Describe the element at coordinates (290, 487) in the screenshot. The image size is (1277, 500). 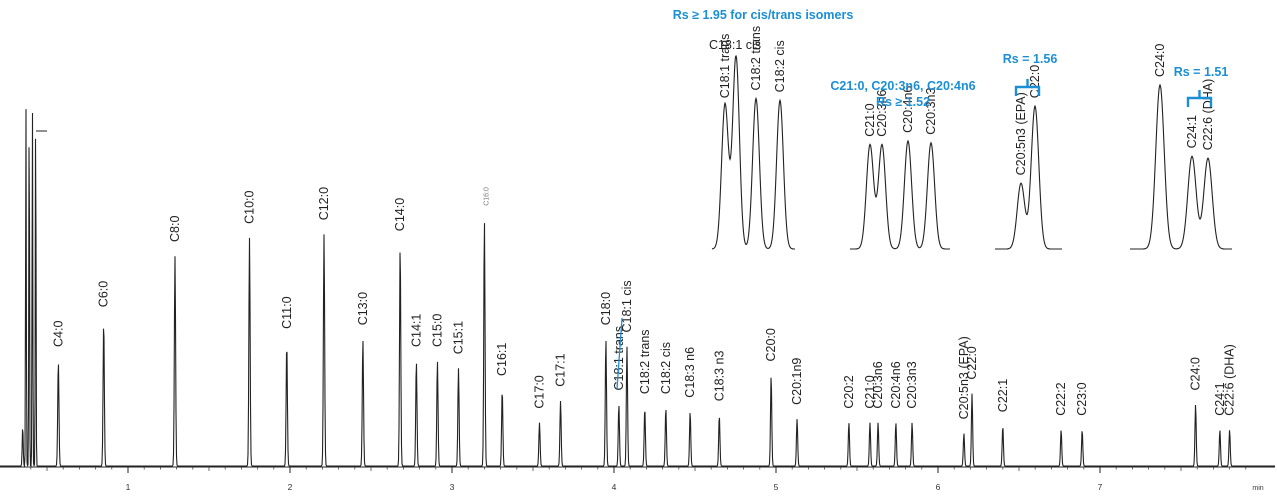
I see `x-tick-label: 2` at that location.